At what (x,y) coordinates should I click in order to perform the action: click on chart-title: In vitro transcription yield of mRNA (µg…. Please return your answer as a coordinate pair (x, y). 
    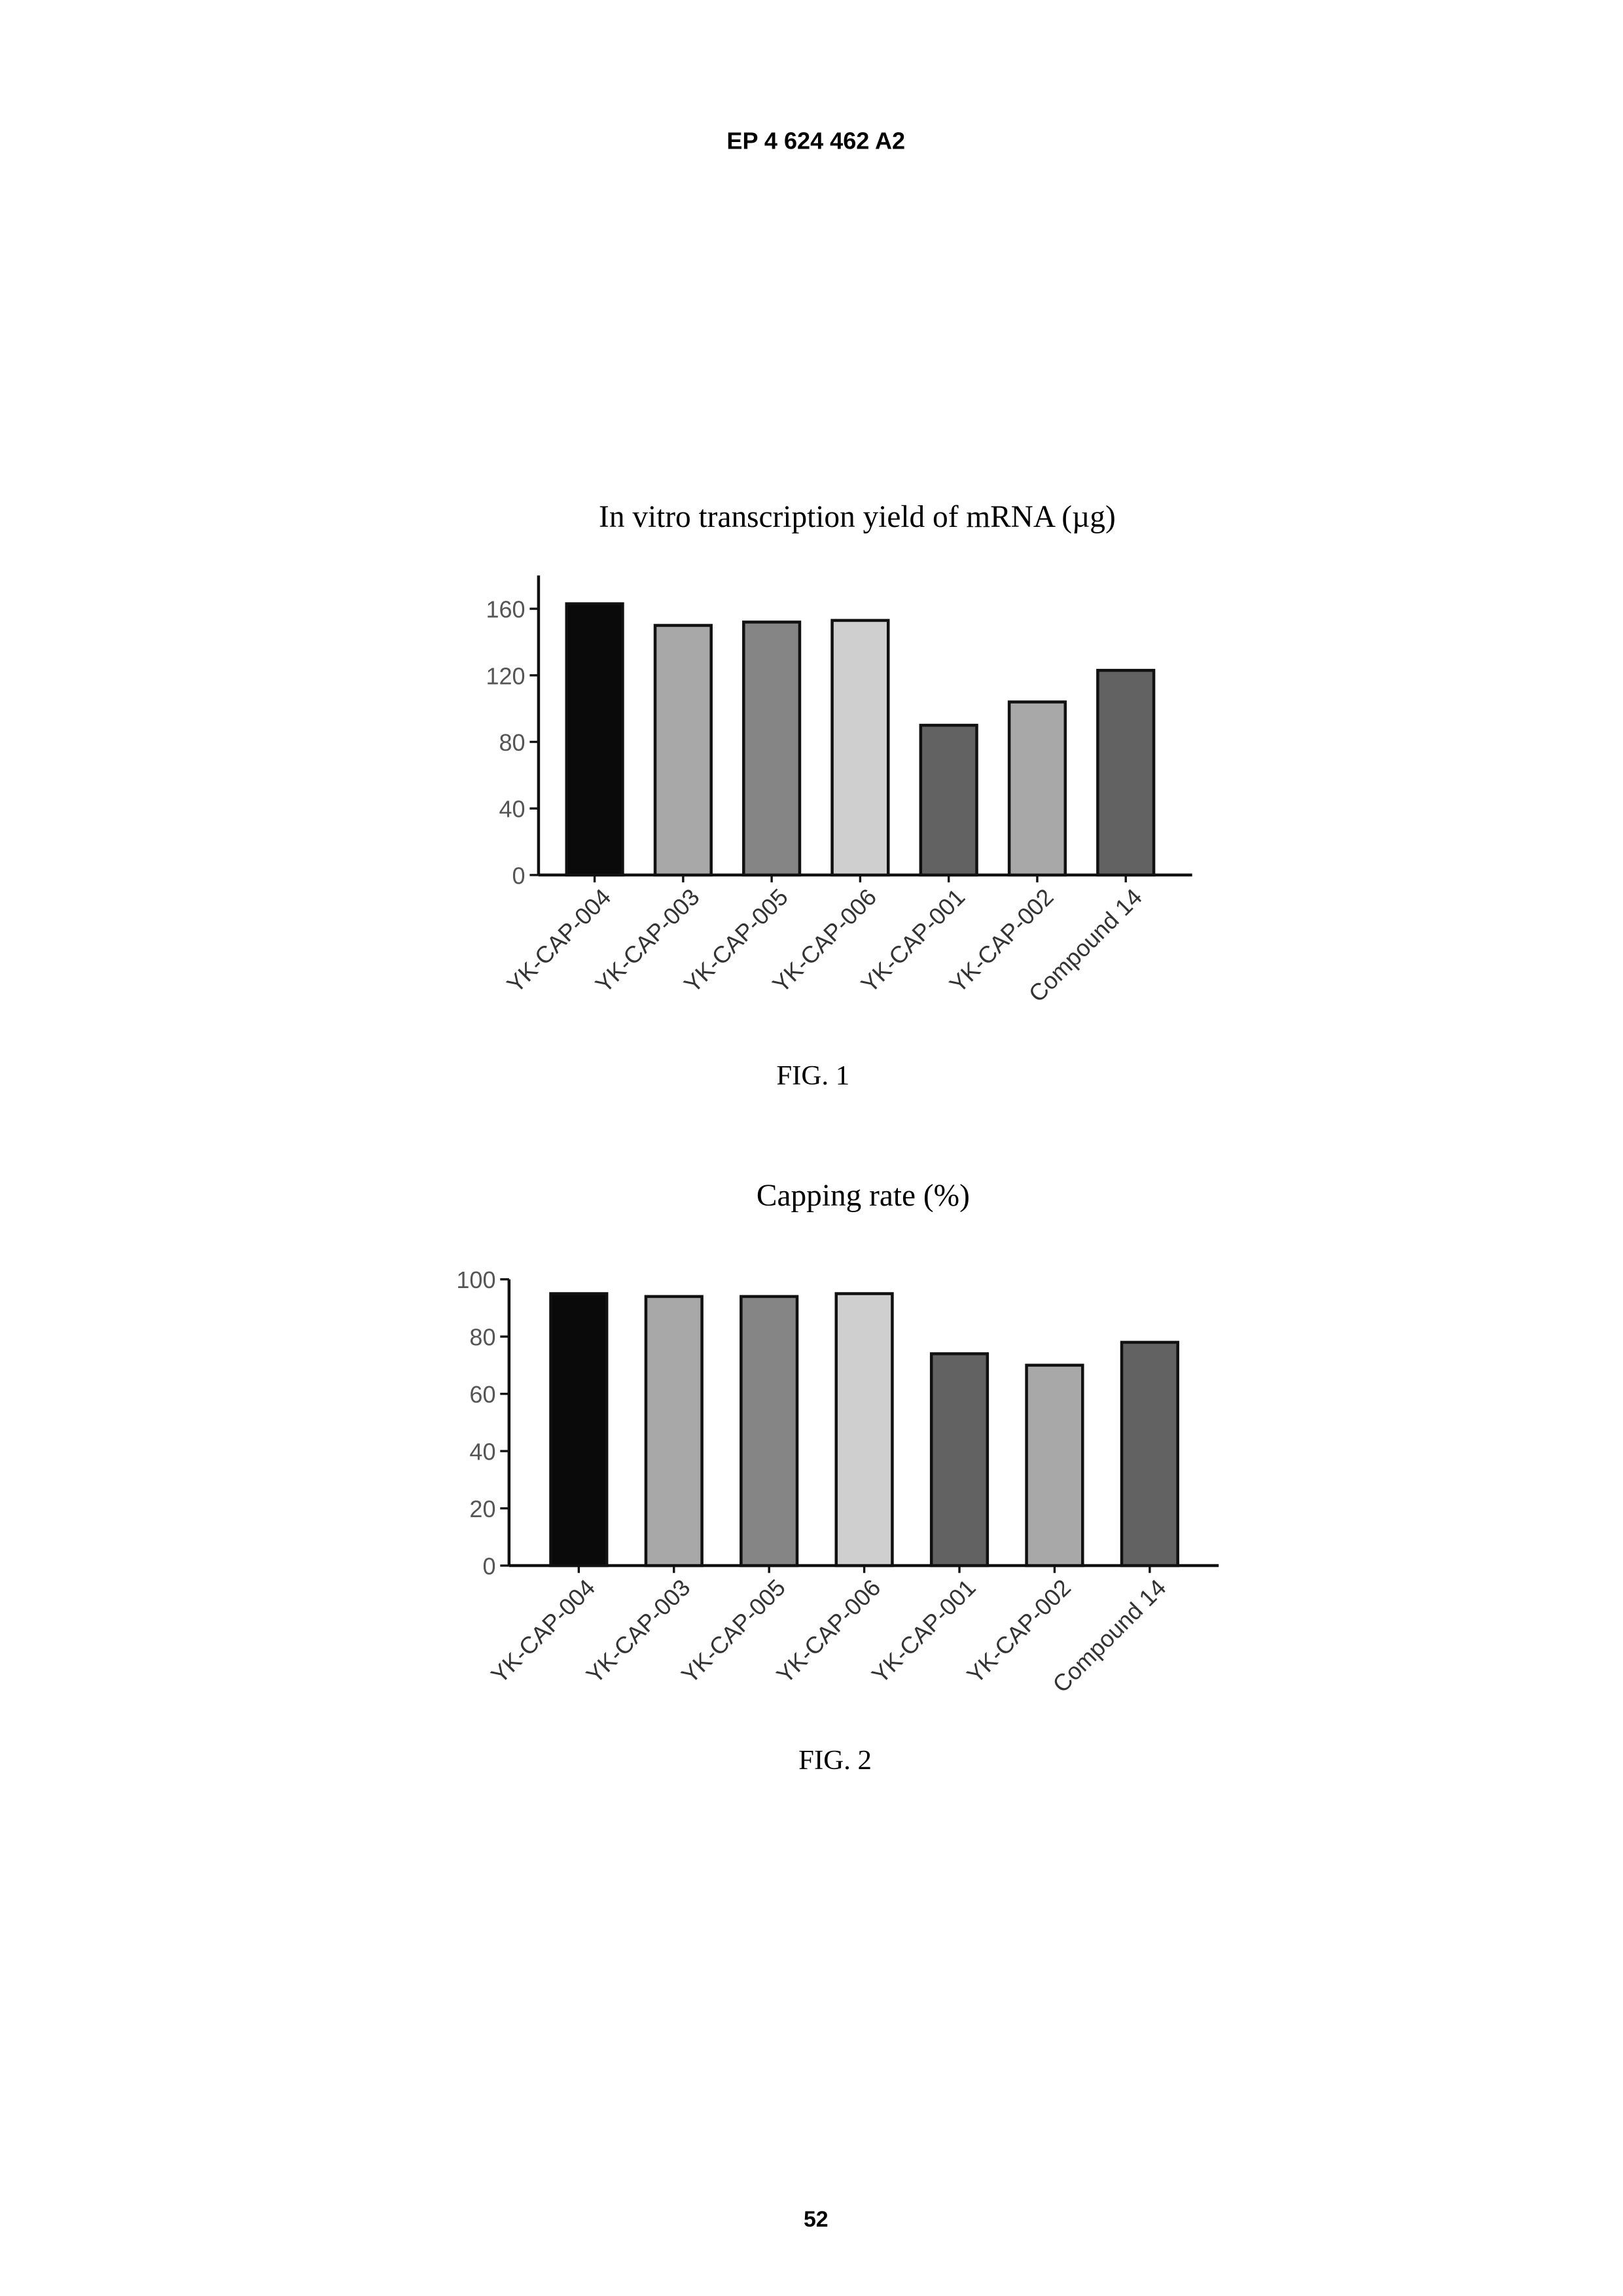
    Looking at the image, I should click on (857, 517).